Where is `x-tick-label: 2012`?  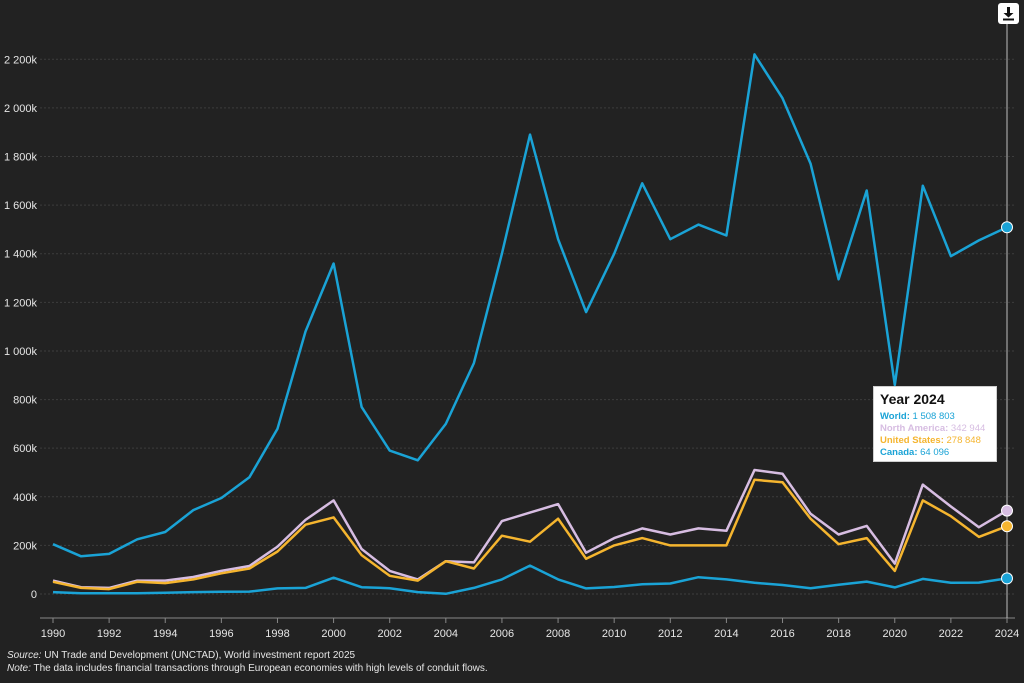 x-tick-label: 2012 is located at coordinates (670, 634).